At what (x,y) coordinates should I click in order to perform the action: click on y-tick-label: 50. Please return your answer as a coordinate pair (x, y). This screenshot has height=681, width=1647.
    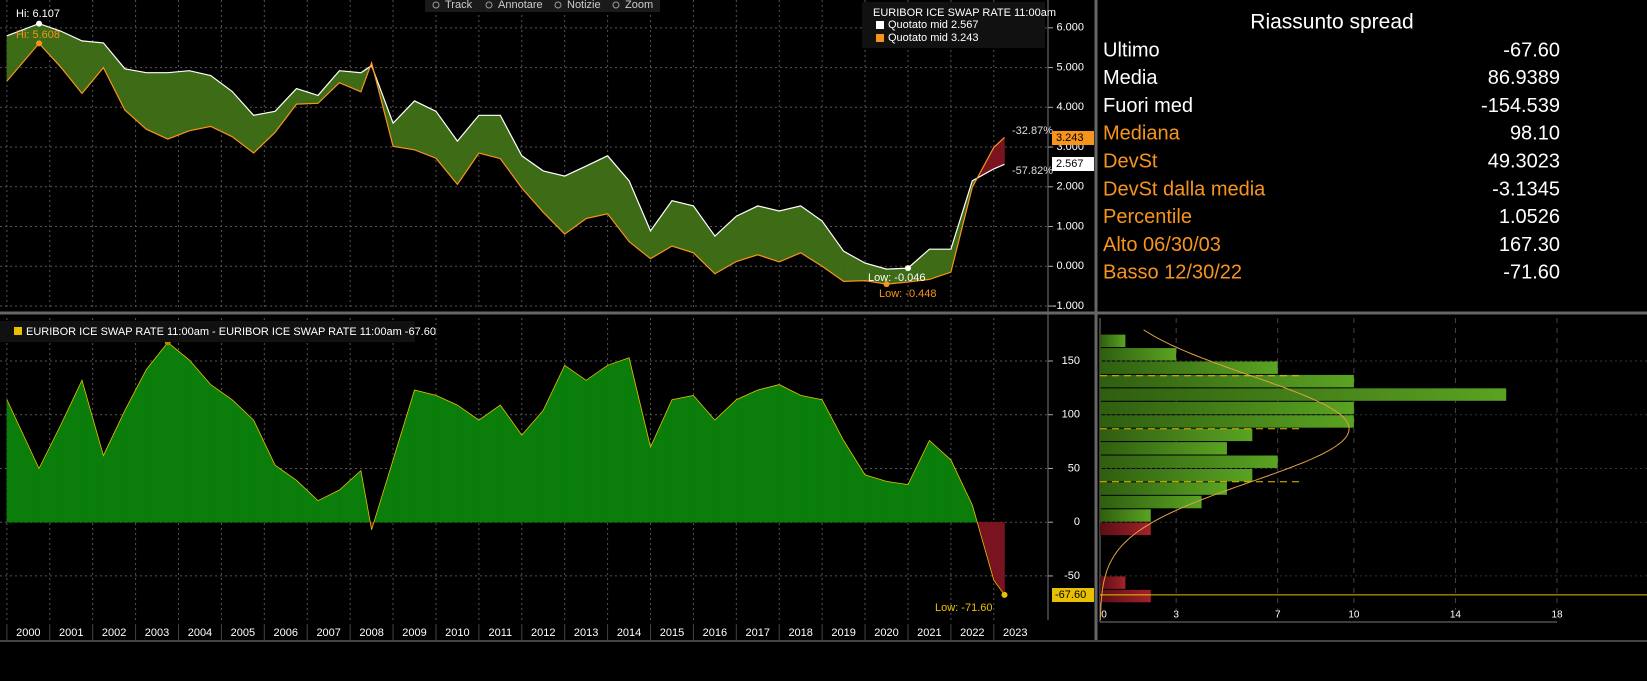
    Looking at the image, I should click on (1074, 468).